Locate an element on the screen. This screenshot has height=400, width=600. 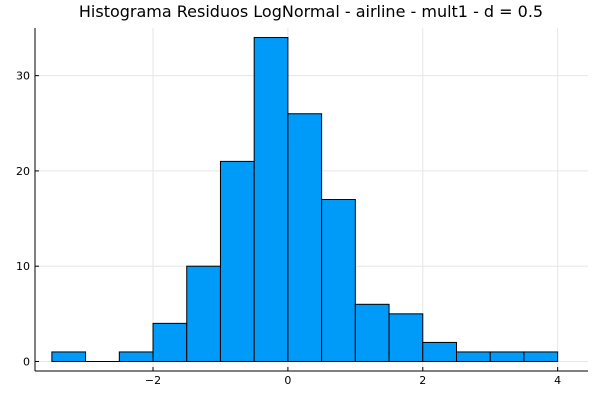
x-tick-label: 4 is located at coordinates (557, 380).